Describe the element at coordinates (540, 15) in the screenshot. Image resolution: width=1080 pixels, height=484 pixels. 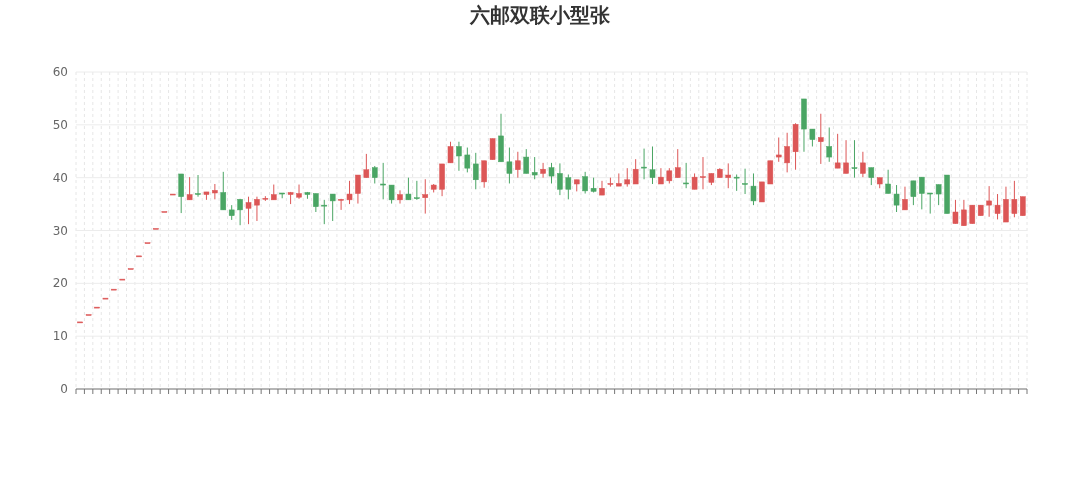
I see `chart-title: 六邮双联小型张` at that location.